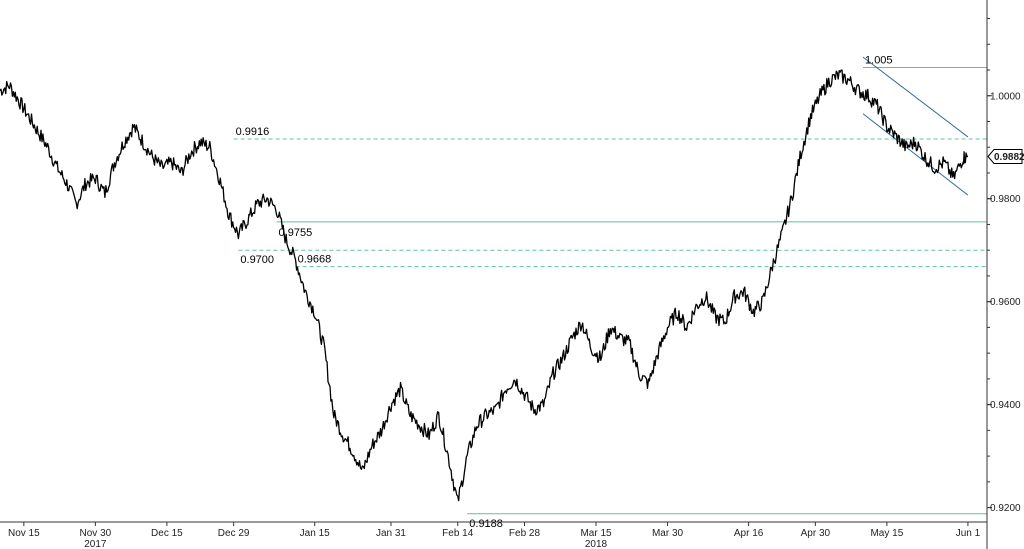  I want to click on y-tick-label-3: 0.9800, so click(1005, 199).